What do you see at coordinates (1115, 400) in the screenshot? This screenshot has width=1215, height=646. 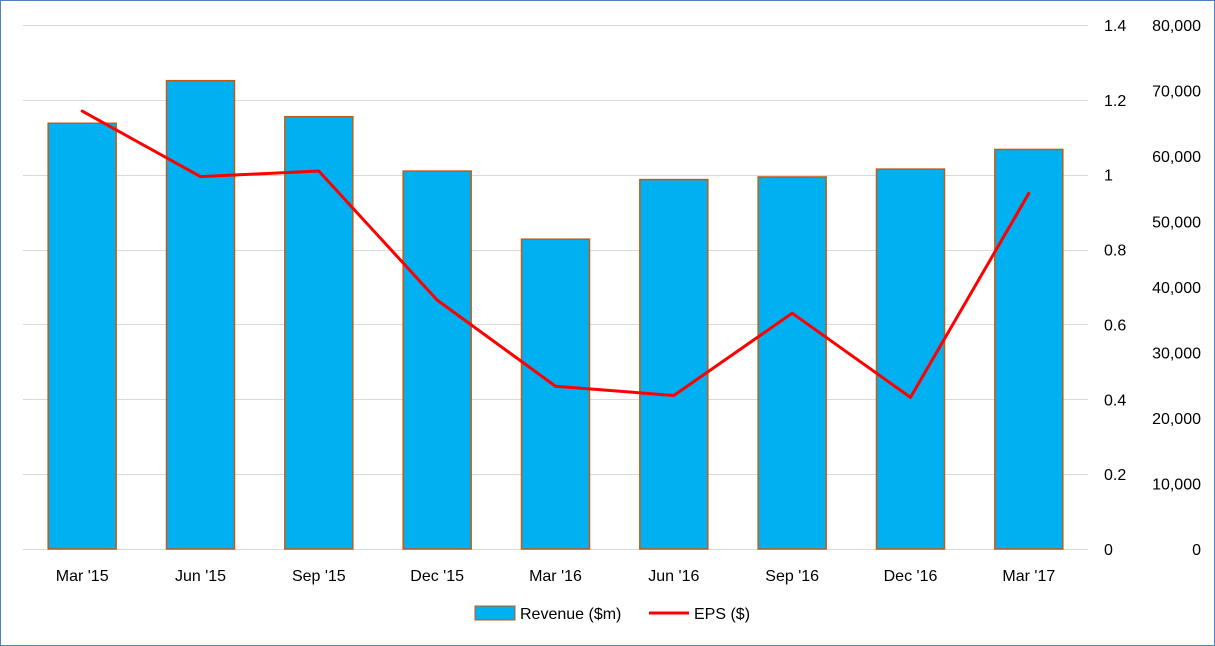 I see `left-y-tick-label: 0.4` at bounding box center [1115, 400].